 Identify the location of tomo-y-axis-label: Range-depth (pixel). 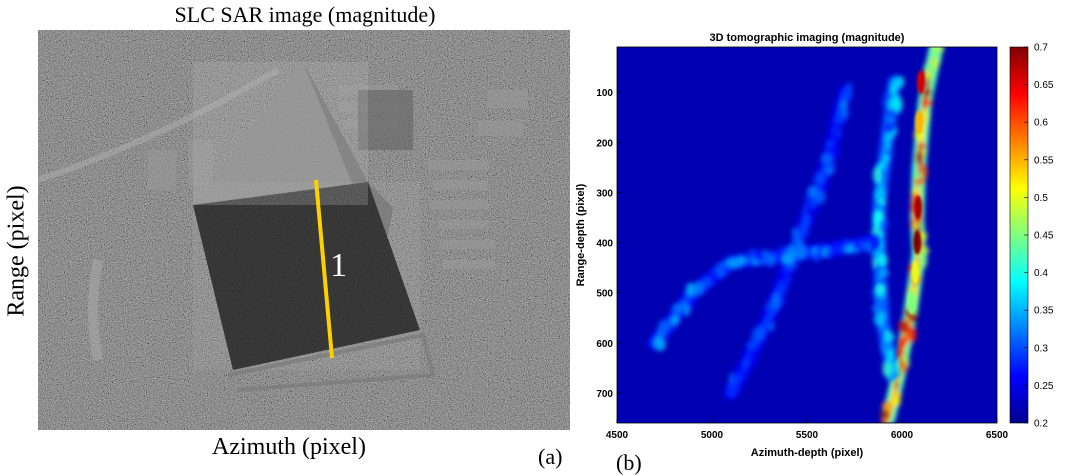
(581, 234).